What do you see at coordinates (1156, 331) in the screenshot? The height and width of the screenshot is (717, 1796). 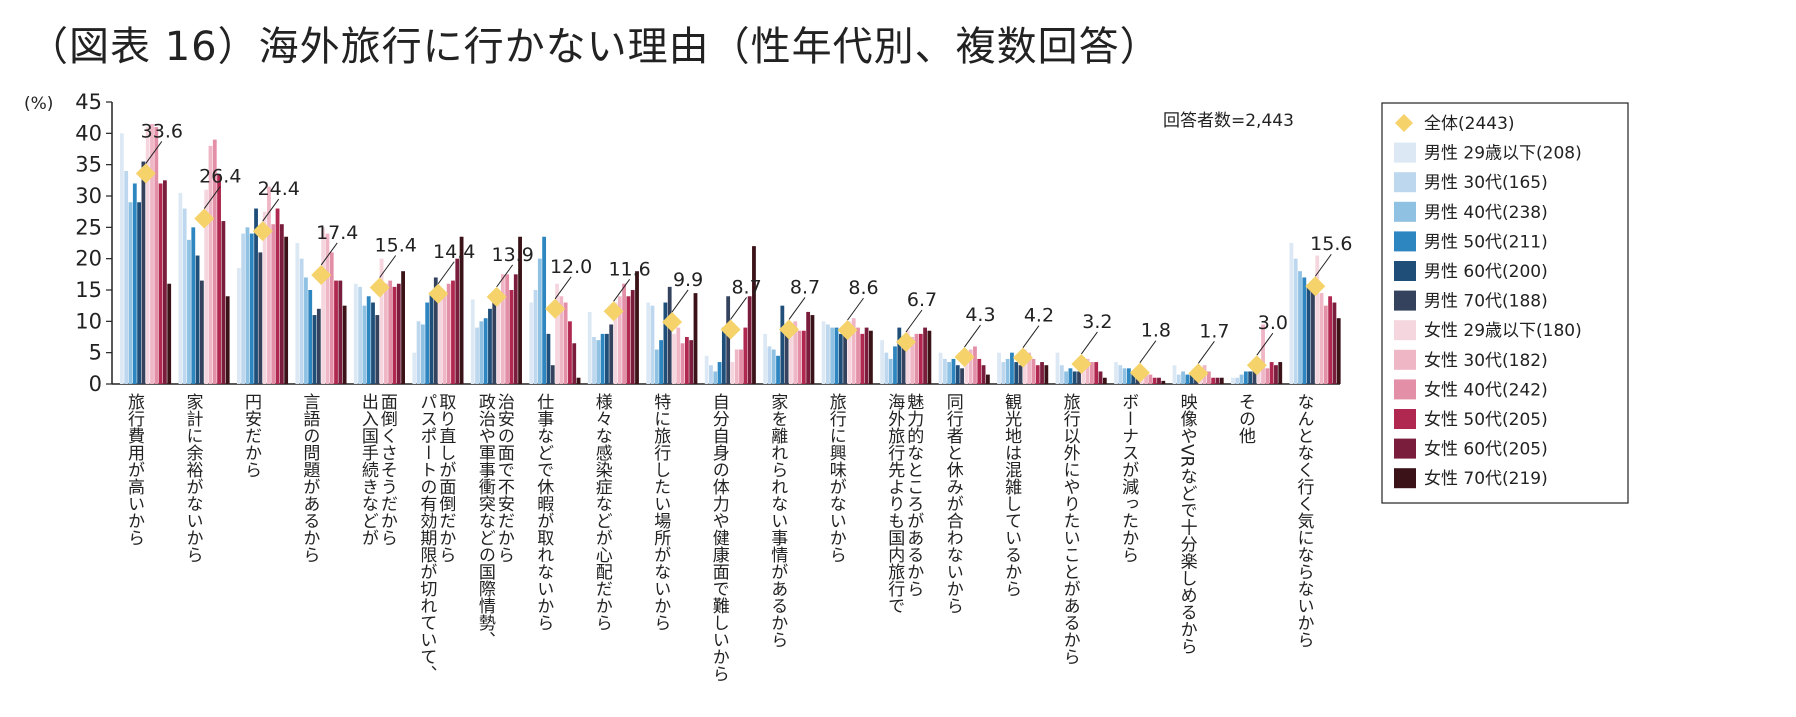 I see `data-label-17: 1.8` at bounding box center [1156, 331].